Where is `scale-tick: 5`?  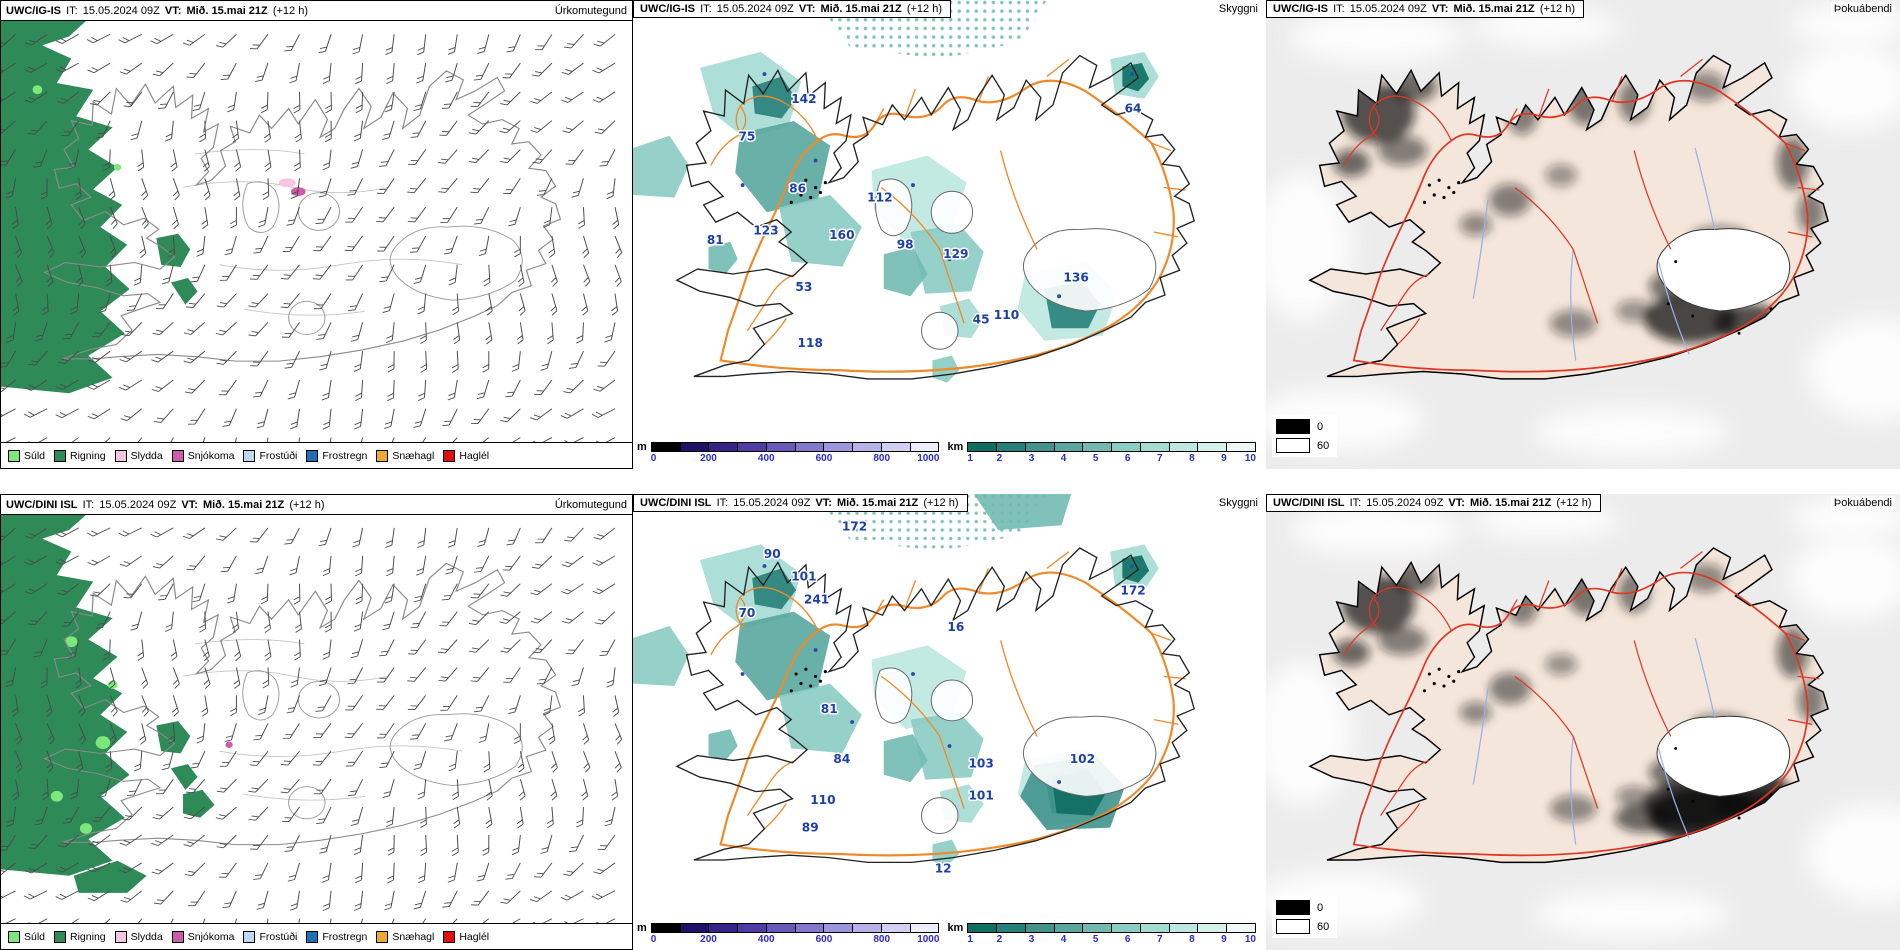
scale-tick: 5 is located at coordinates (1095, 458).